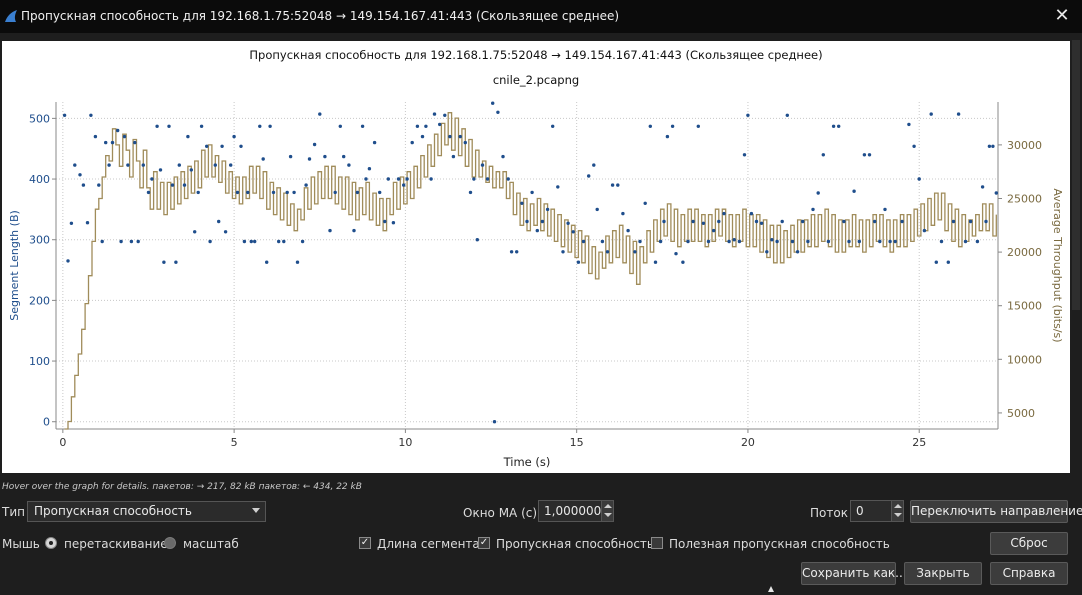 Image resolution: width=1082 pixels, height=595 pixels. I want to click on close-icon: ✕, so click(1062, 15).